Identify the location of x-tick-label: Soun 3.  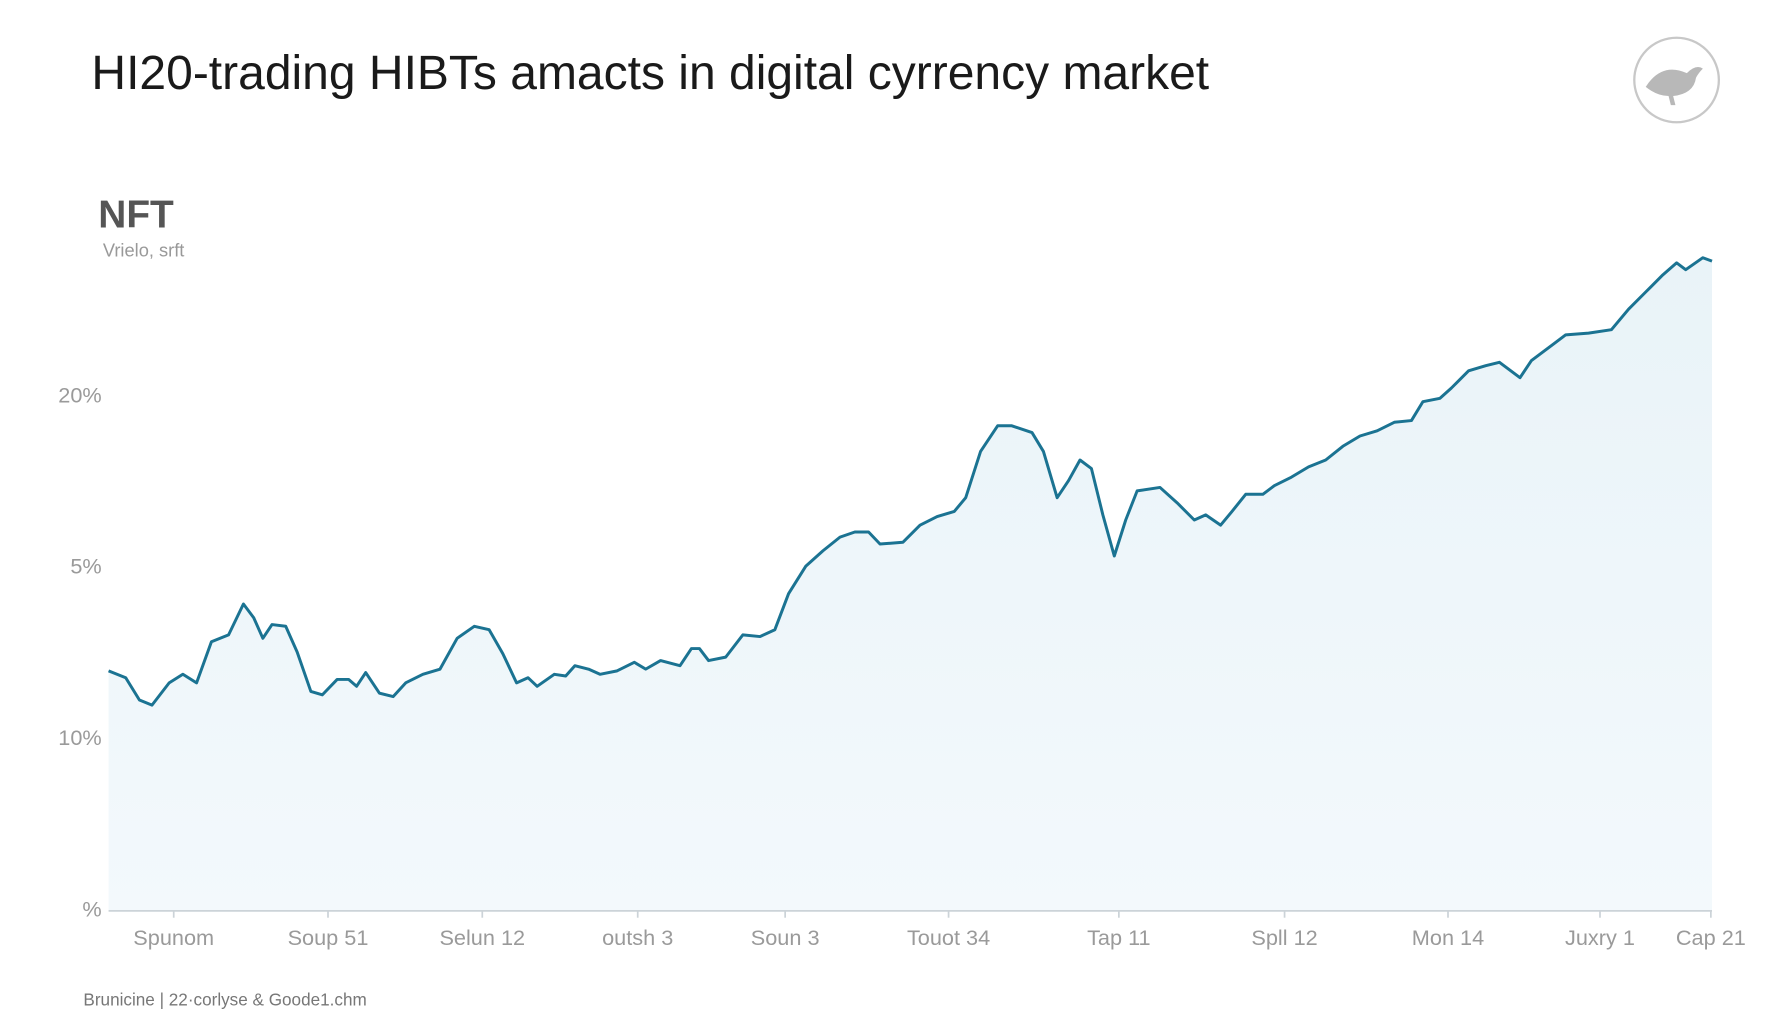
(785, 937).